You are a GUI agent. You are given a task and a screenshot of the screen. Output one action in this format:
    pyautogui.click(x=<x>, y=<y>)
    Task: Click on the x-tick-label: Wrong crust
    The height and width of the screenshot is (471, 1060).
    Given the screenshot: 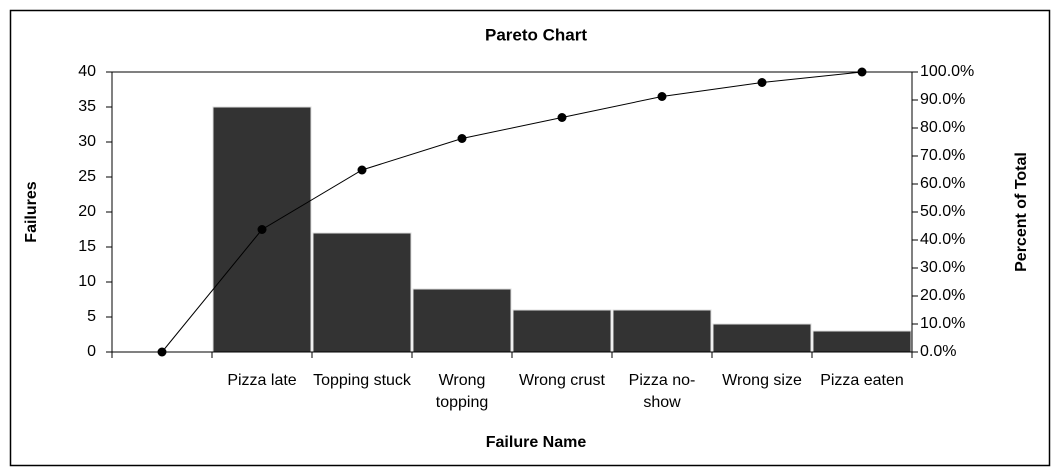 What is the action you would take?
    pyautogui.click(x=562, y=380)
    